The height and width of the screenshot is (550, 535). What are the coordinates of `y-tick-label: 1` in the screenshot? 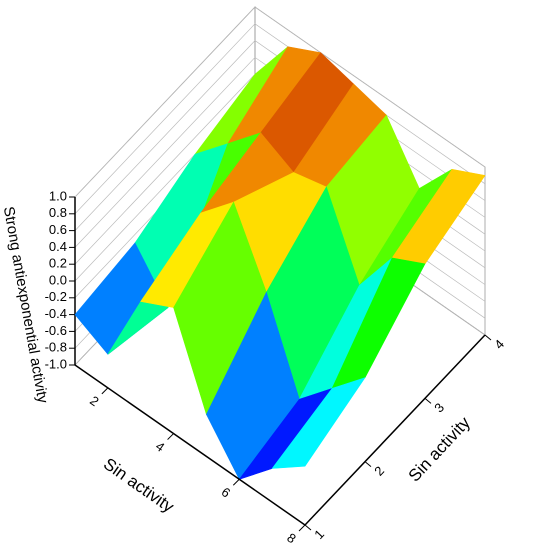 It's located at (319, 535).